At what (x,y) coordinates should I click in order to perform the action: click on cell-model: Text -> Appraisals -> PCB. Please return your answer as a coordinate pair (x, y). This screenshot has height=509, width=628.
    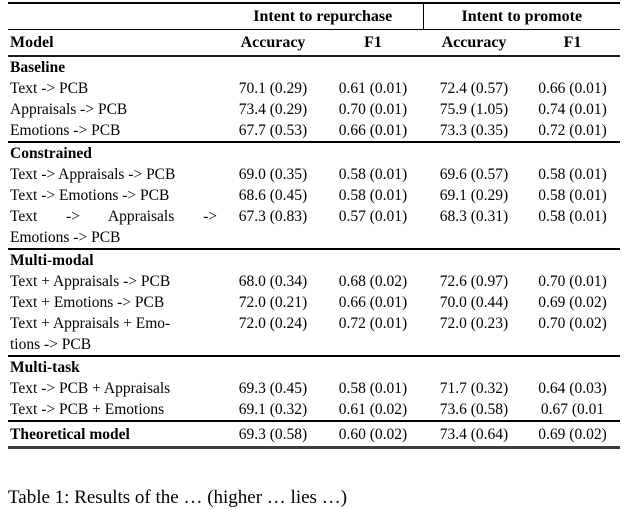
    Looking at the image, I should click on (93, 174).